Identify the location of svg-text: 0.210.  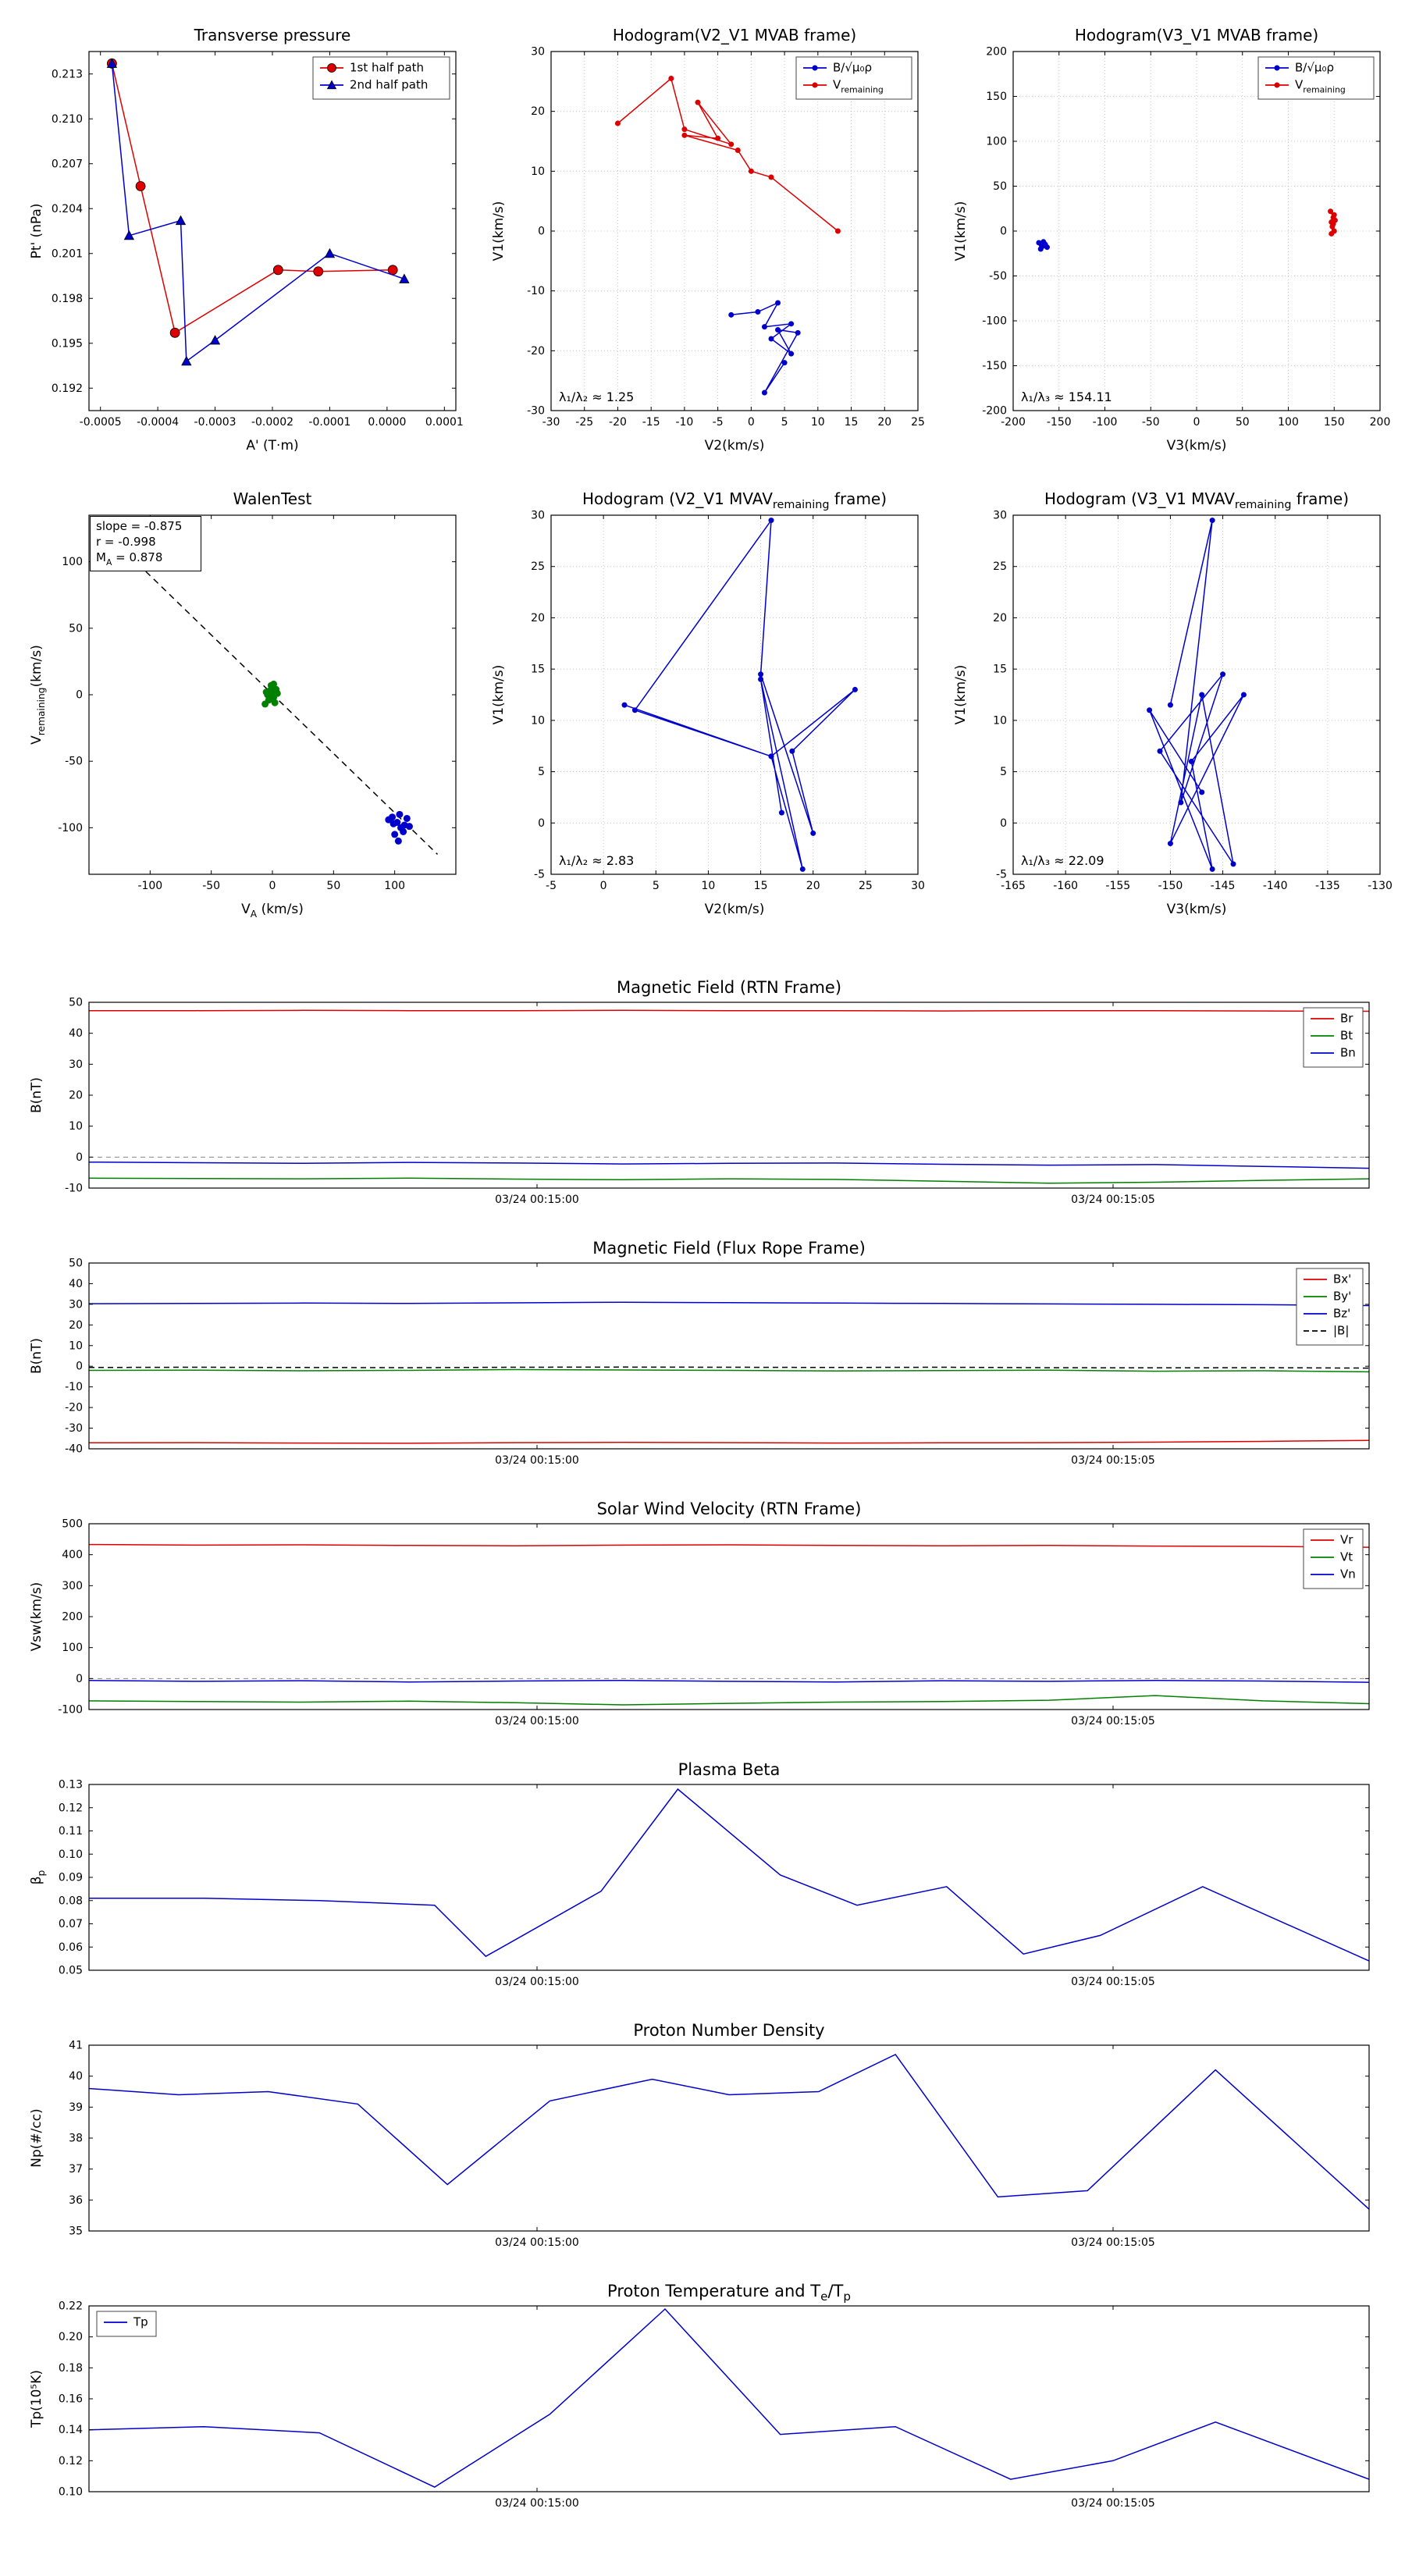
(68, 119).